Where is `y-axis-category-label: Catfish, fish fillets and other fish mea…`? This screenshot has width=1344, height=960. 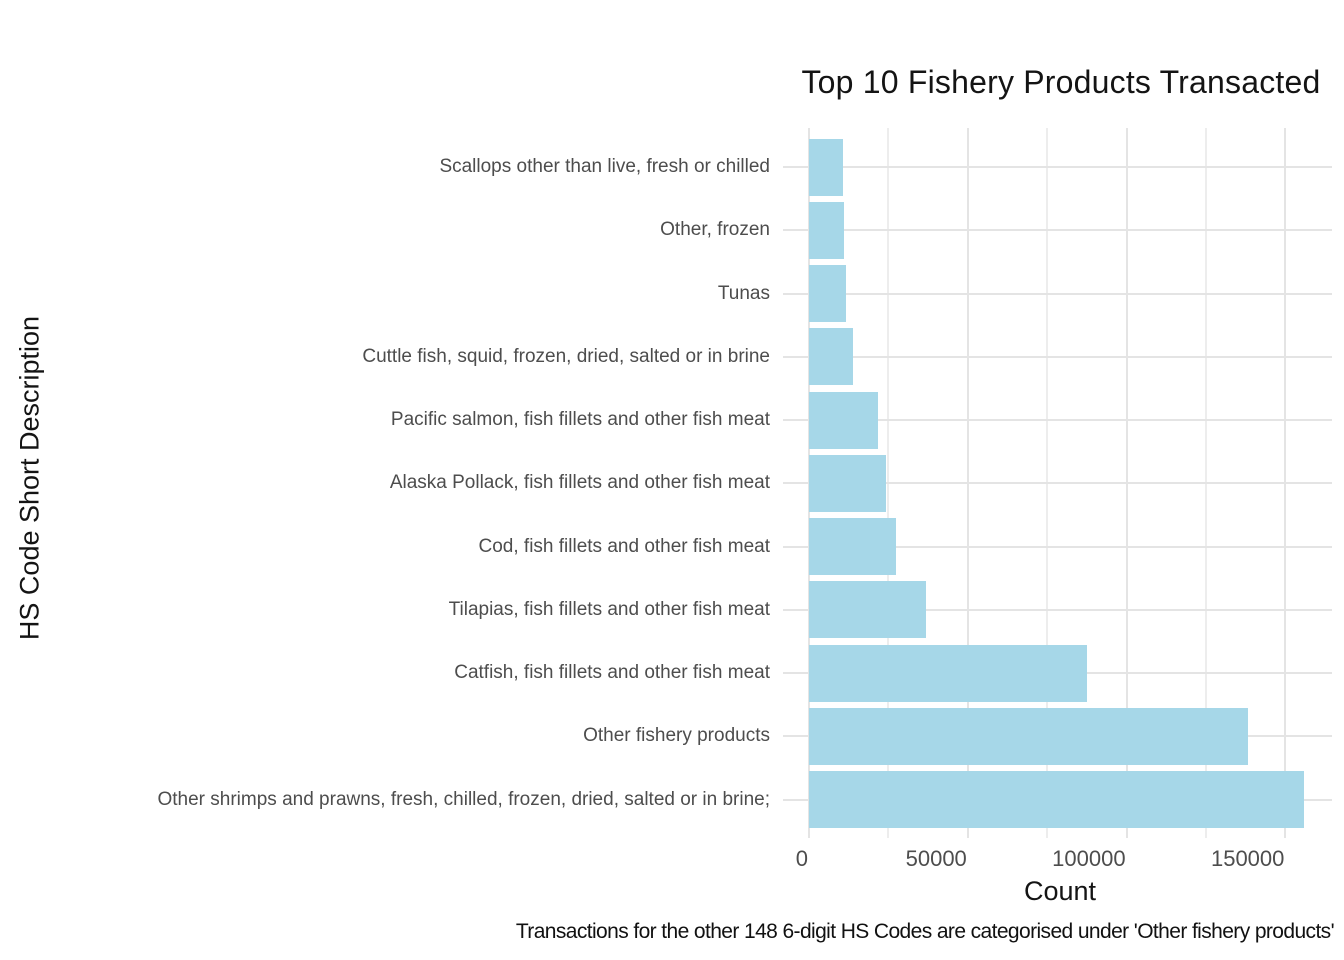 y-axis-category-label: Catfish, fish fillets and other fish mea… is located at coordinates (612, 673).